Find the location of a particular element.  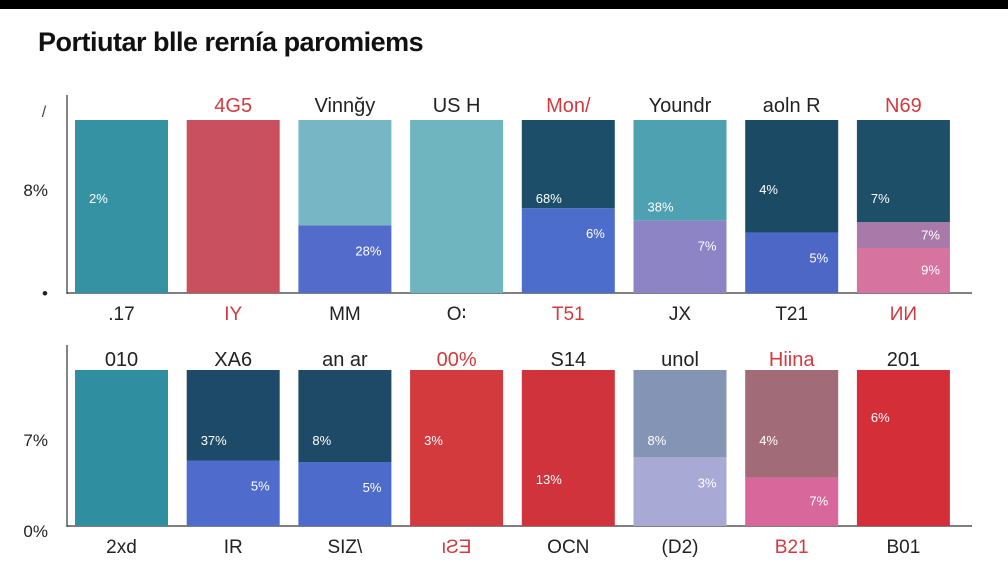

bar-top-label: Mon/ is located at coordinates (568, 106).